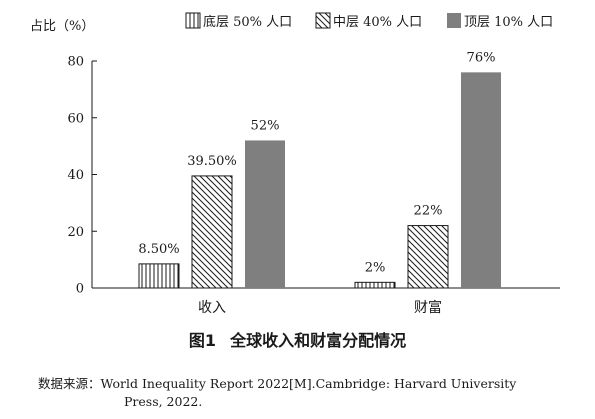  Describe the element at coordinates (508, 22) in the screenshot. I see `legend-label: 顶层 10% 人口` at that location.